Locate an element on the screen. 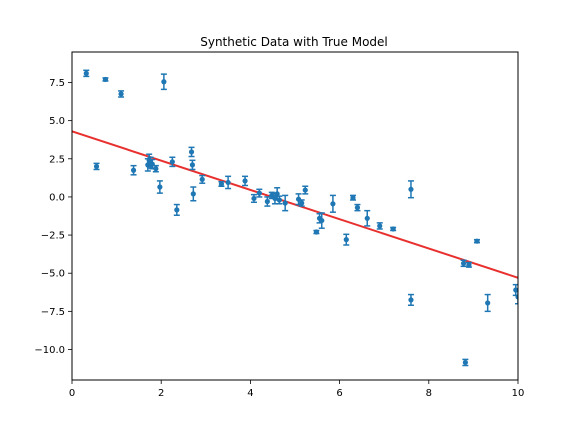  x-tick-label: 10 is located at coordinates (518, 393).